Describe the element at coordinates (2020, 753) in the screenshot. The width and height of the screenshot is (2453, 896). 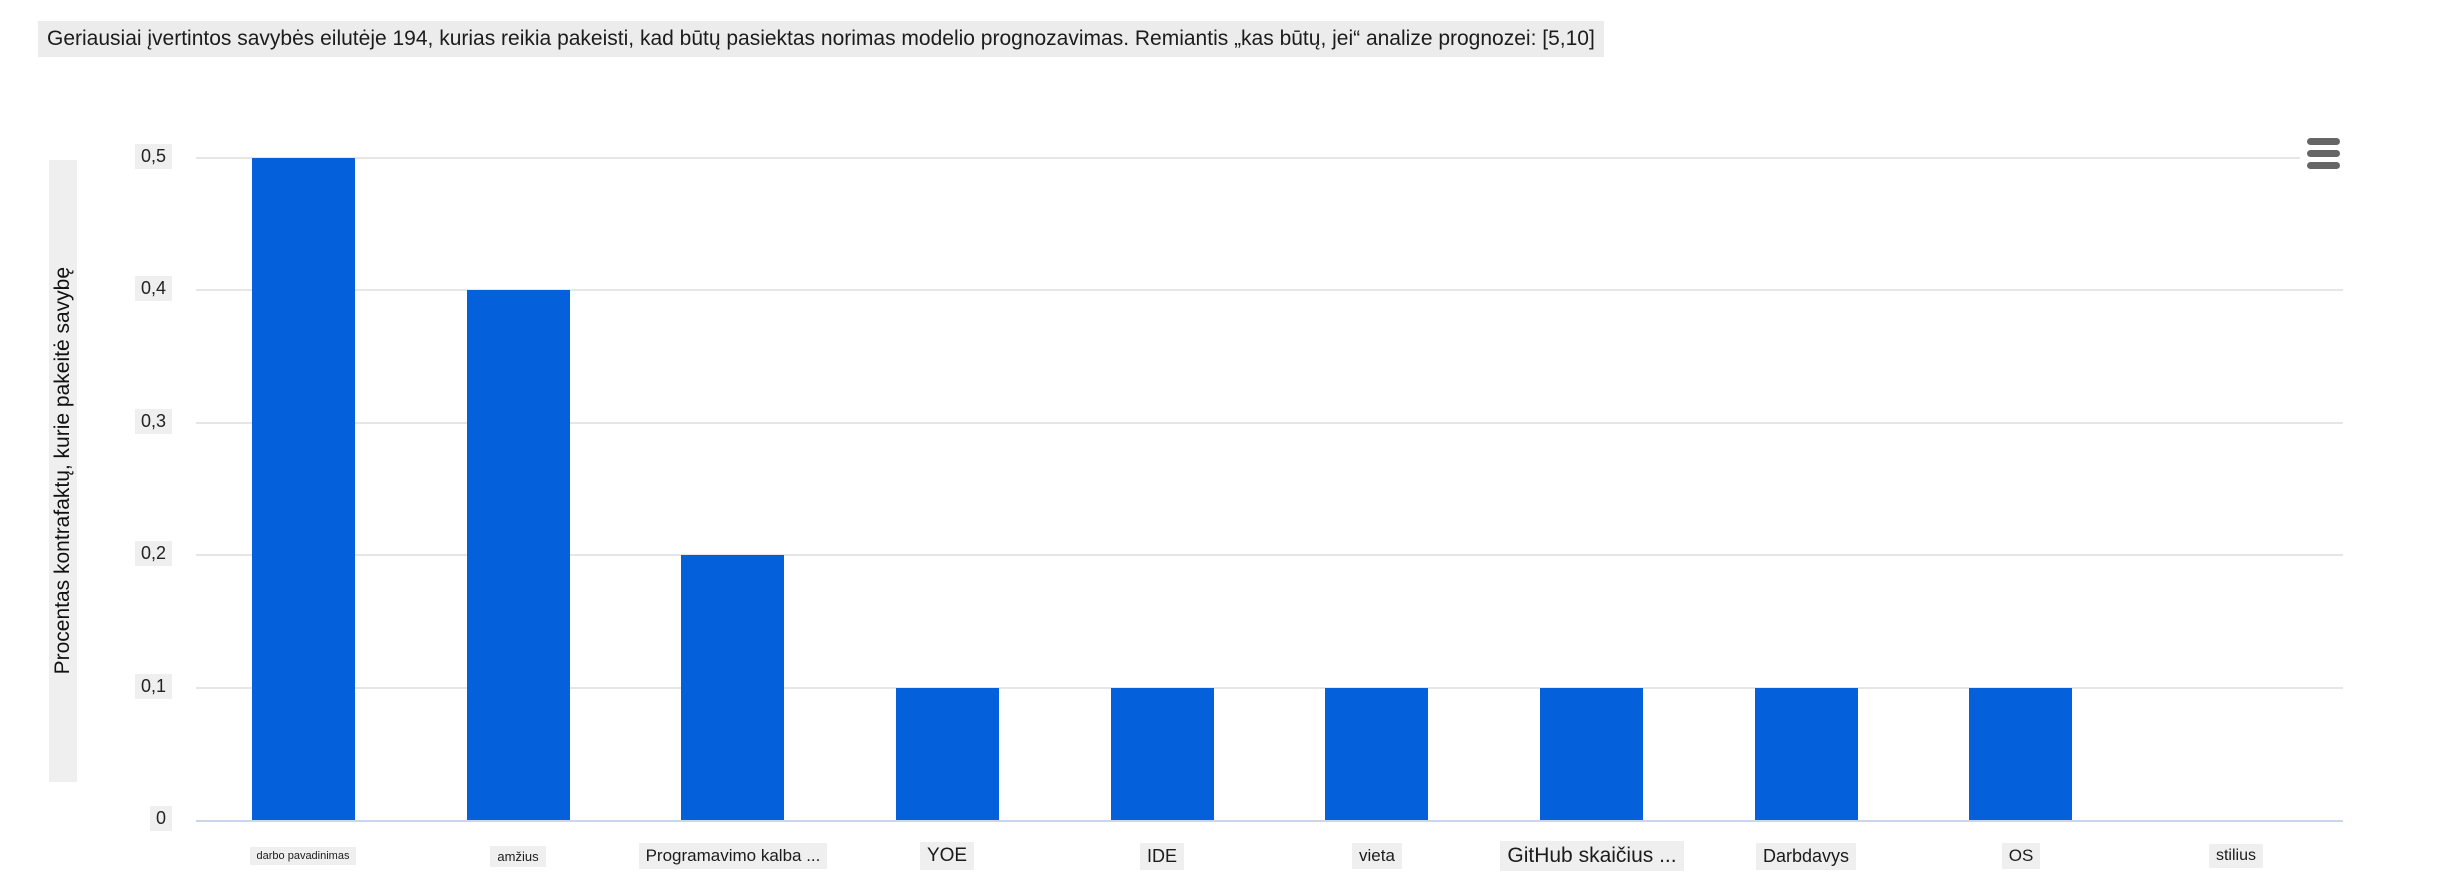
I see `bar-OS` at that location.